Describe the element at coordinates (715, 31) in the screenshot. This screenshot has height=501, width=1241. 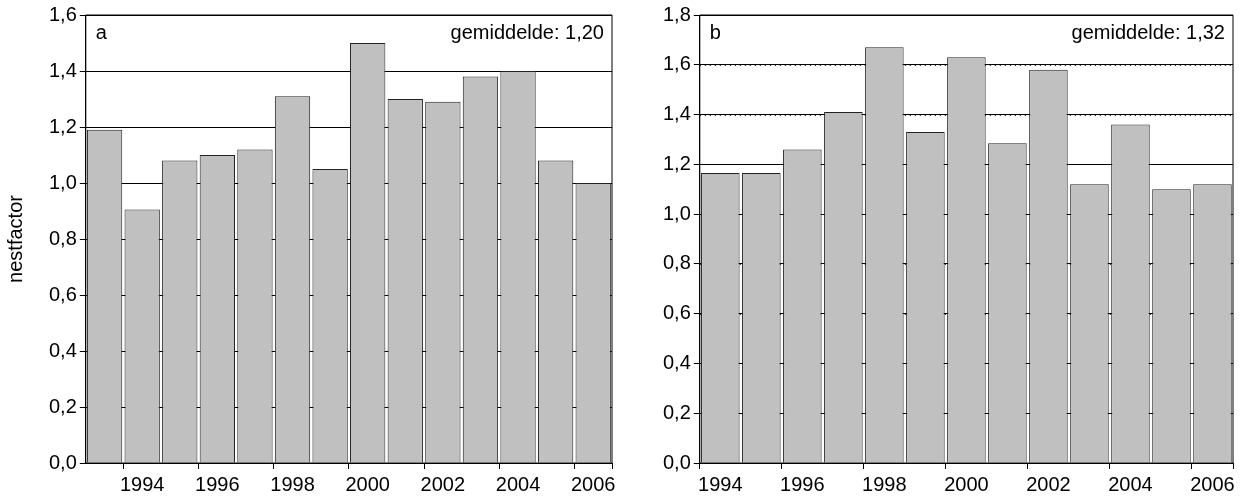
I see `annotation: b` at that location.